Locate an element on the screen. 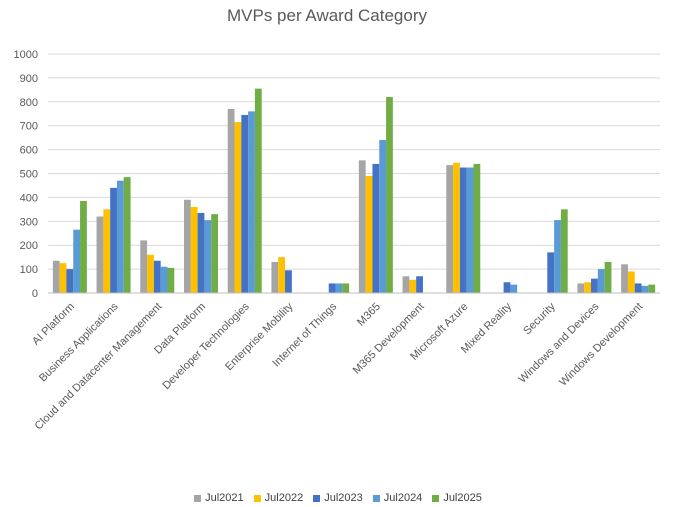 The width and height of the screenshot is (676, 507). y-tick-label: 900 is located at coordinates (29, 79).